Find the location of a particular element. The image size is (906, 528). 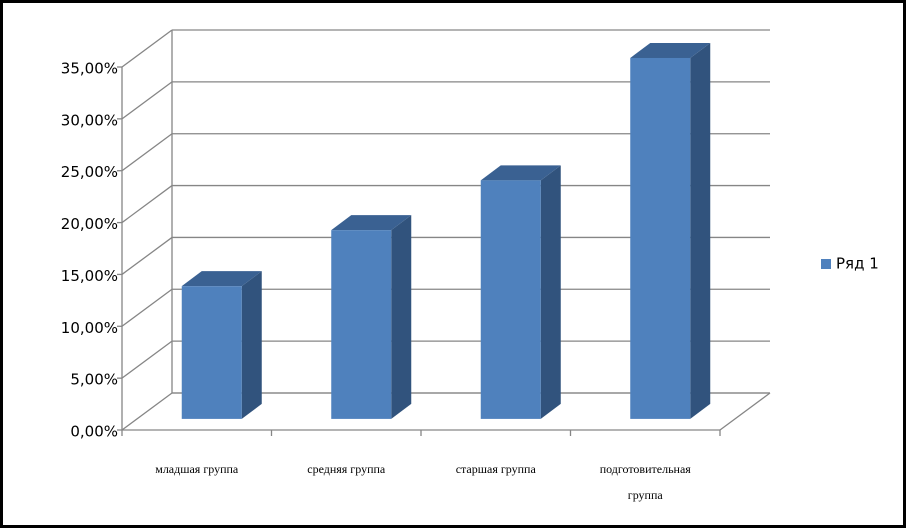

x-tick-label: младшая группа is located at coordinates (197, 469).